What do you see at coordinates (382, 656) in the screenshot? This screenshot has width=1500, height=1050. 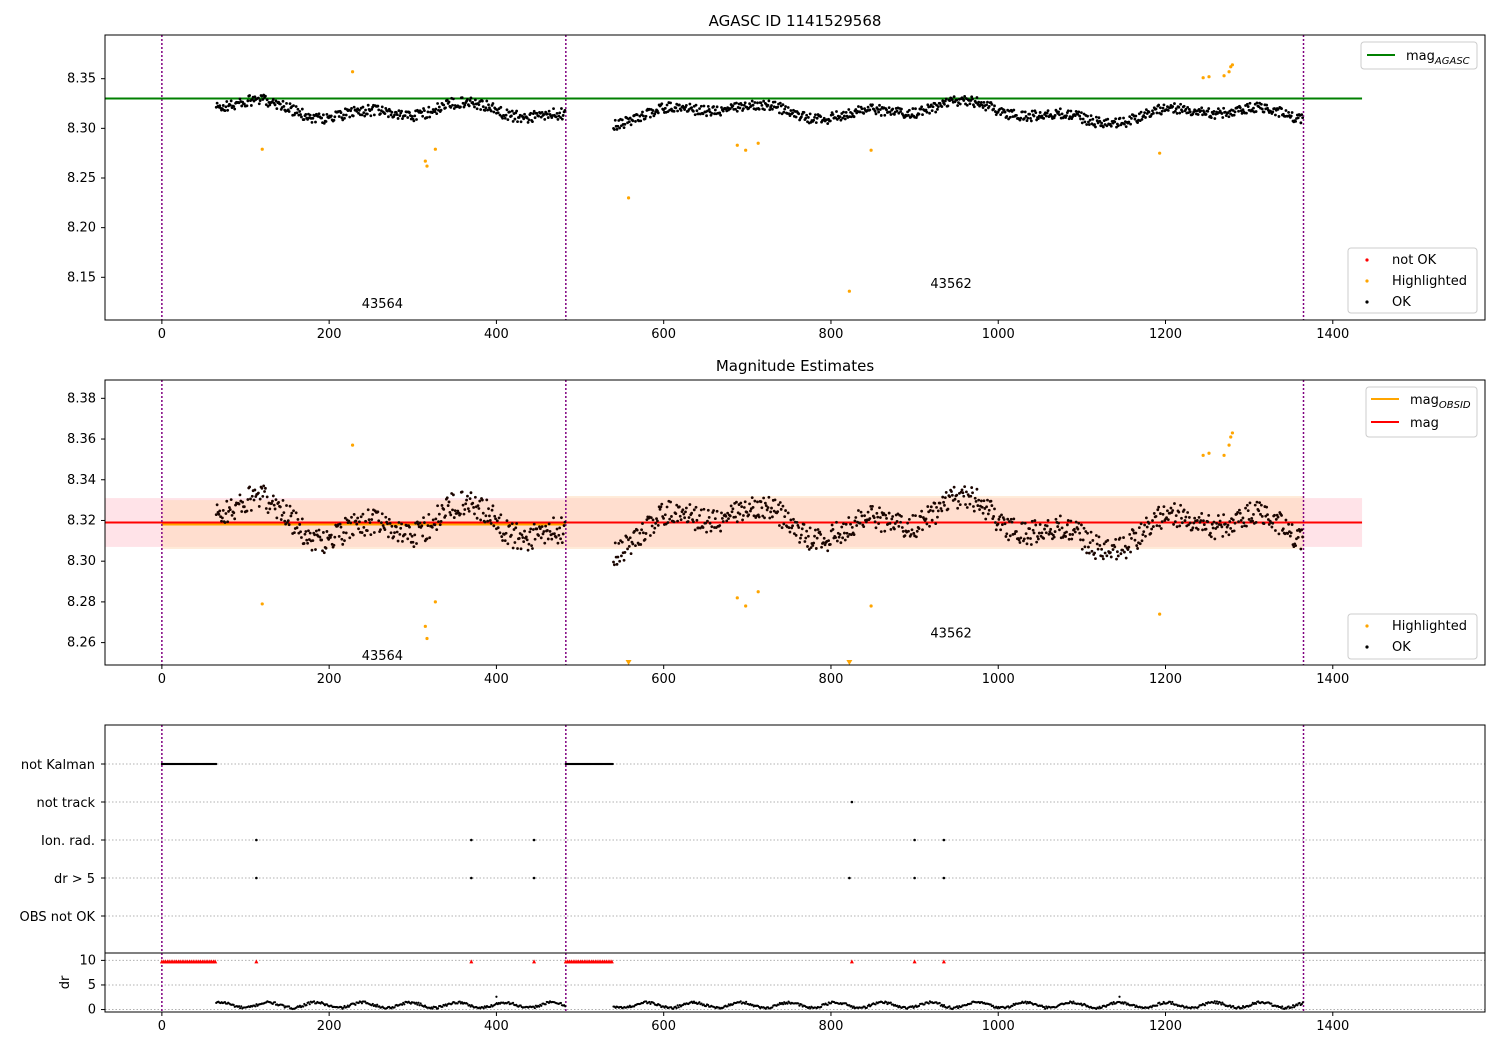 I see `obsid-annotation: 43564` at bounding box center [382, 656].